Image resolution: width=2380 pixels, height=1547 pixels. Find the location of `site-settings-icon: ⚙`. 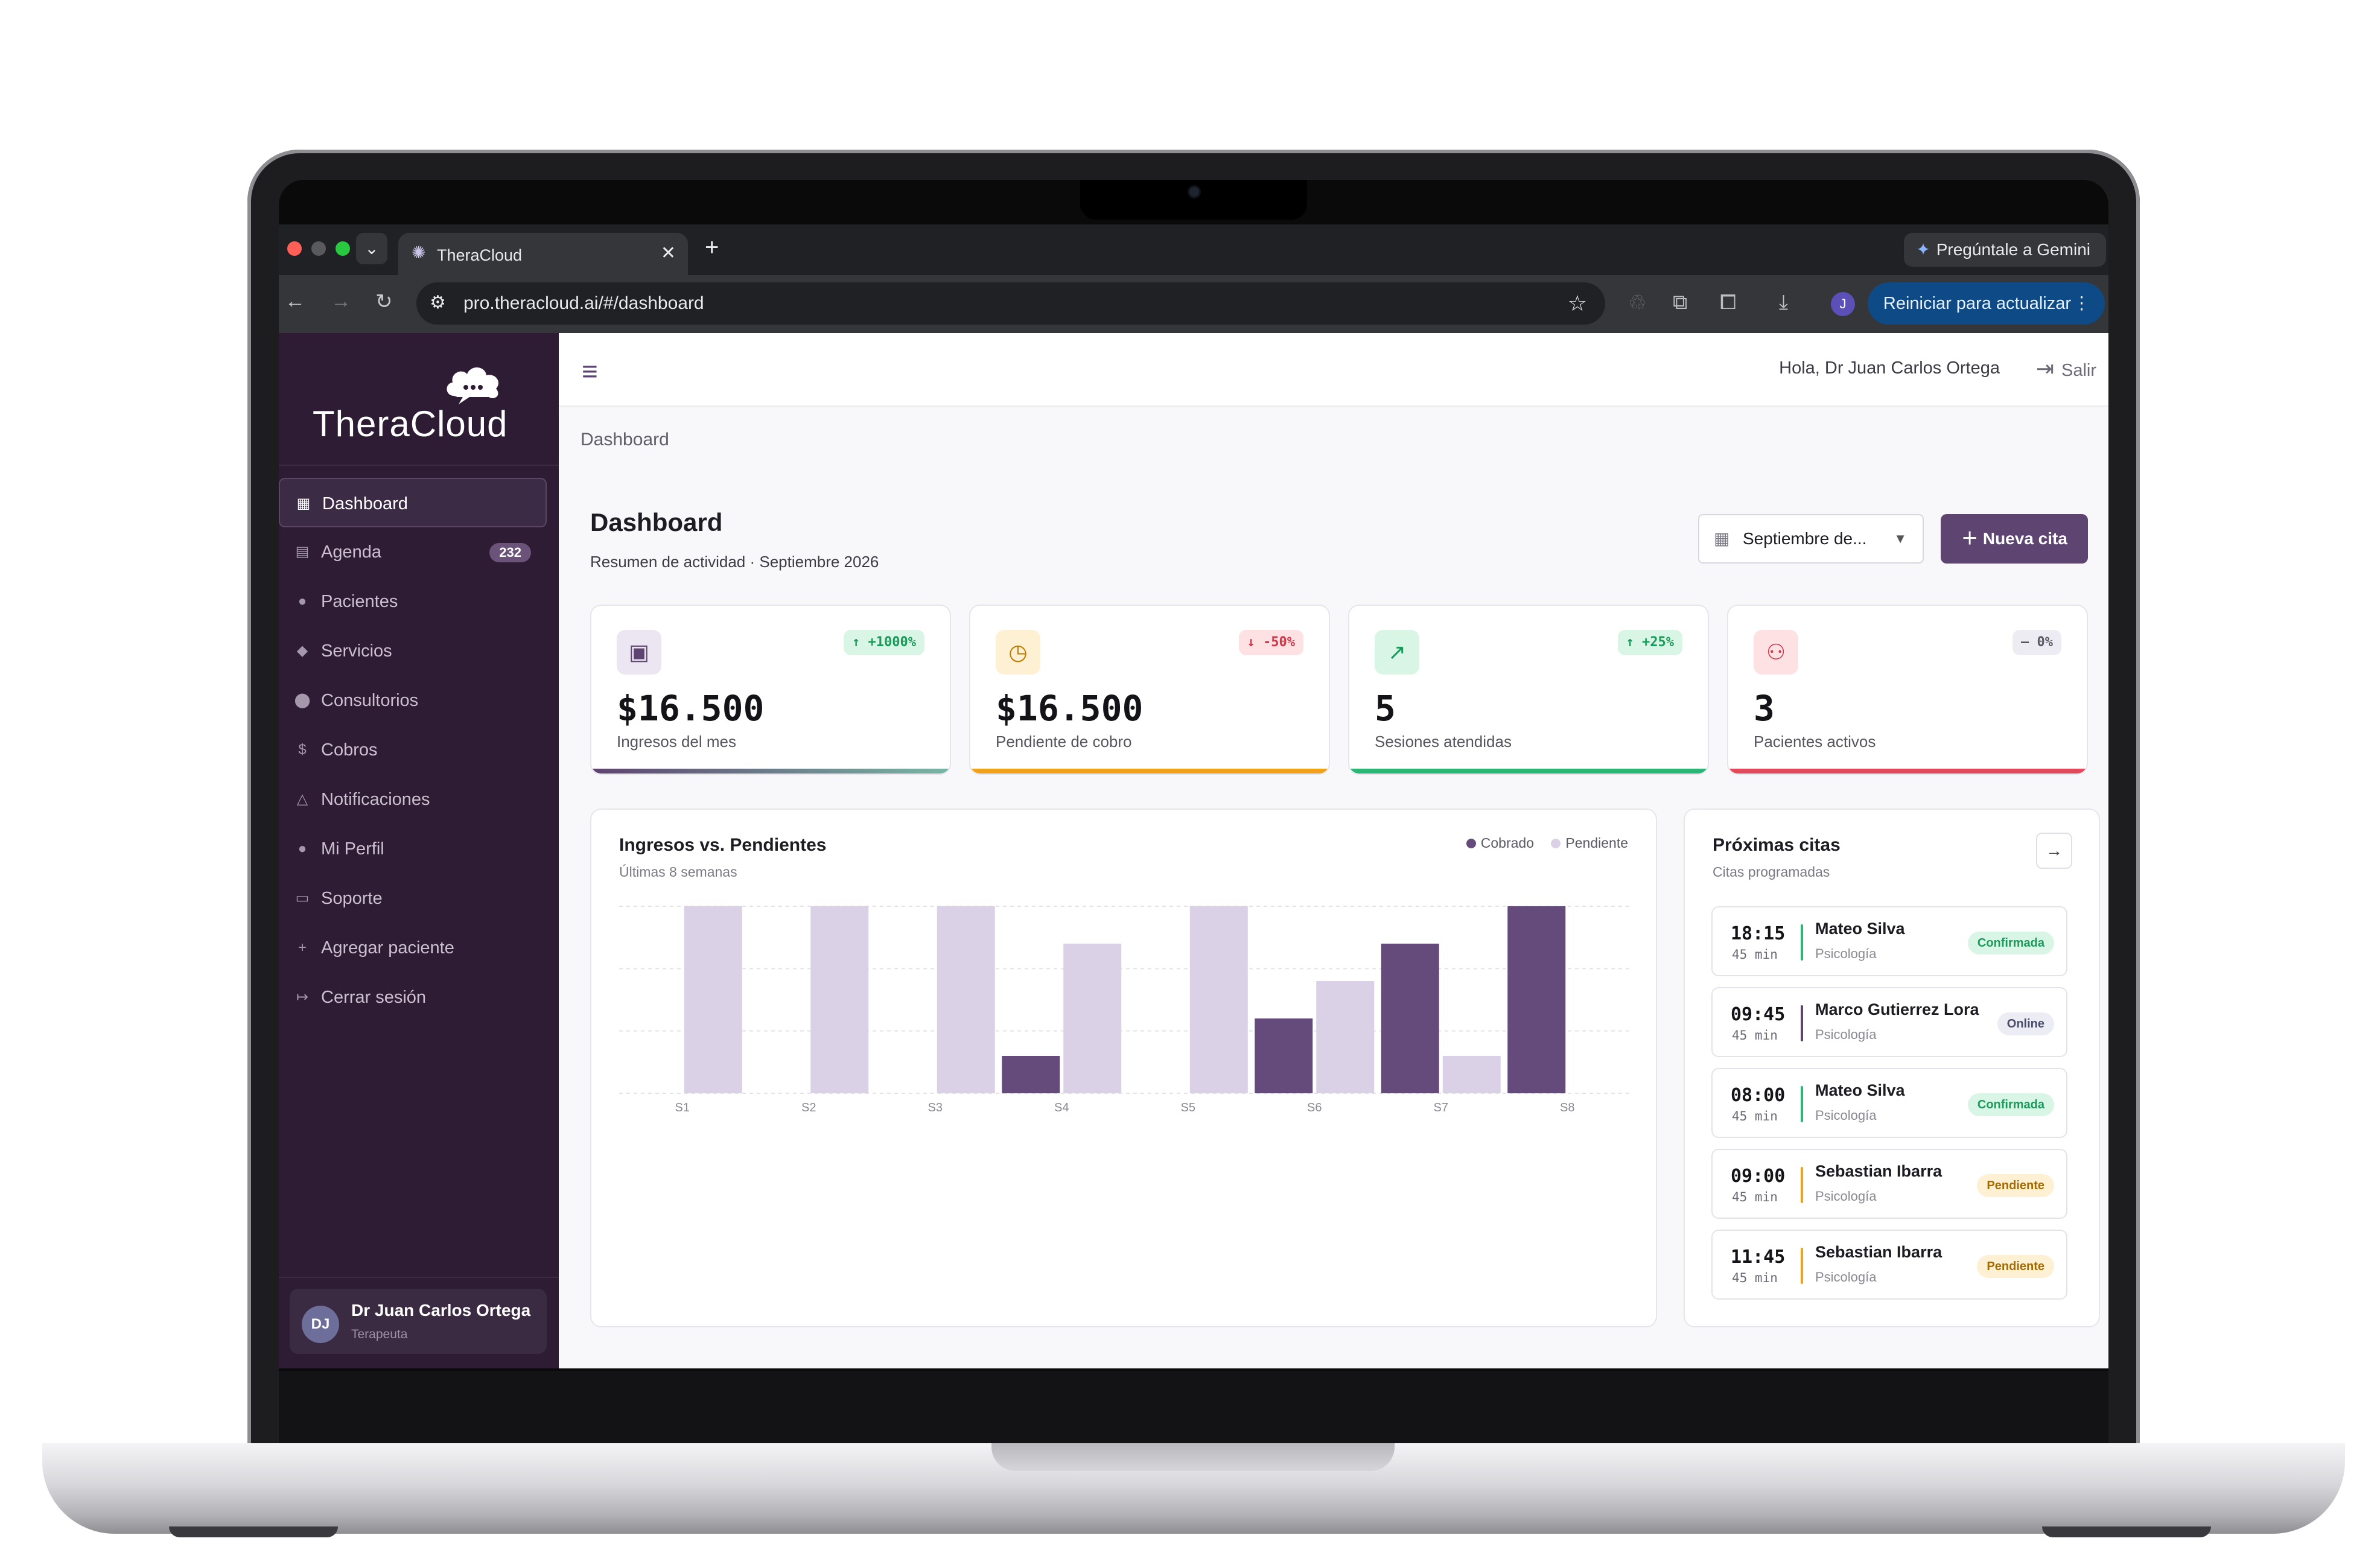

site-settings-icon: ⚙ is located at coordinates (438, 303).